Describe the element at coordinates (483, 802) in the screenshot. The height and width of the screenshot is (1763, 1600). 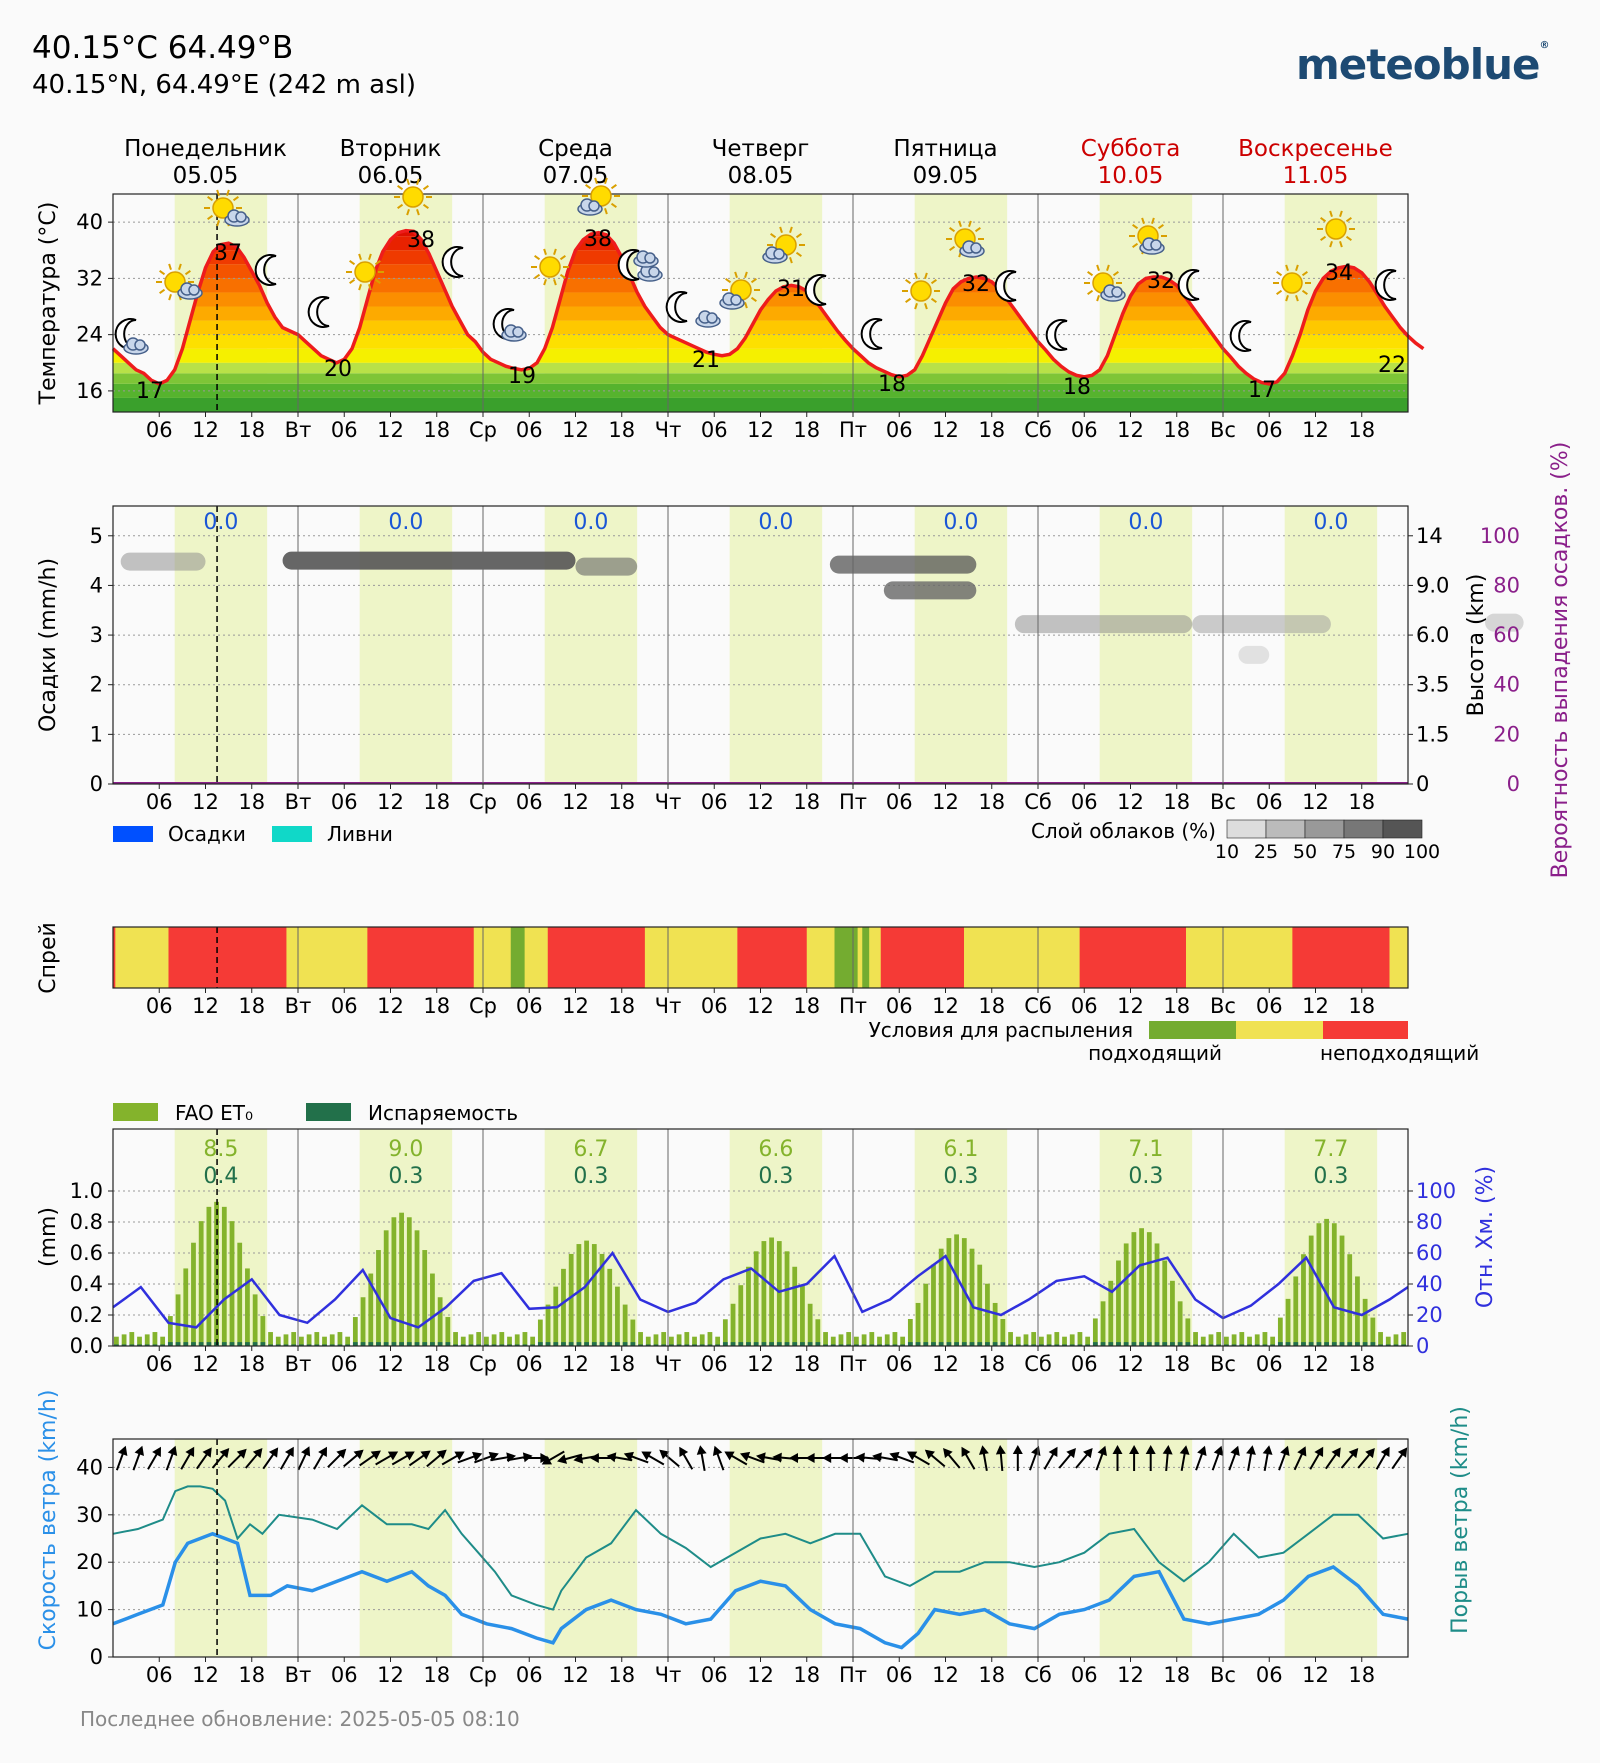
I see `x-tick-label: Ср` at that location.